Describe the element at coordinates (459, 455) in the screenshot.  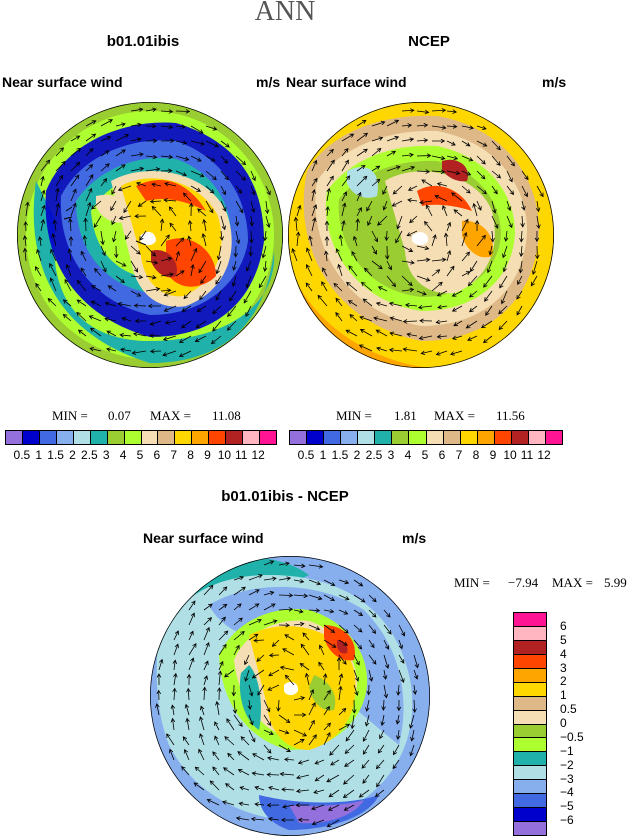
I see `panel2-colorbar-tick-label: 7` at that location.